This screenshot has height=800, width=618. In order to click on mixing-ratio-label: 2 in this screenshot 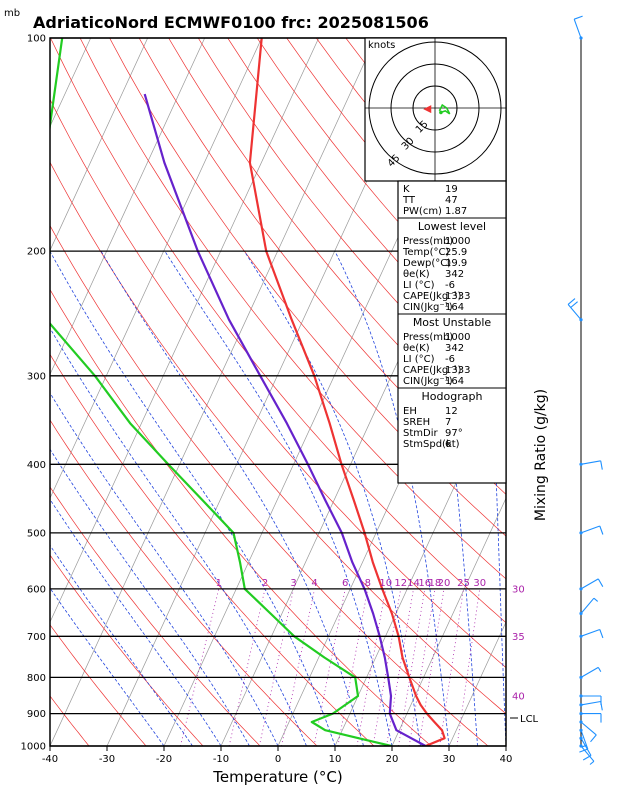, I will do `click(265, 583)`.